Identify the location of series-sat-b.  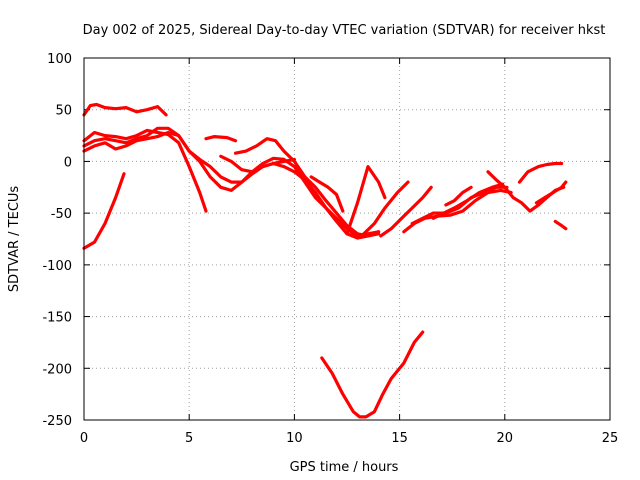
(104, 211).